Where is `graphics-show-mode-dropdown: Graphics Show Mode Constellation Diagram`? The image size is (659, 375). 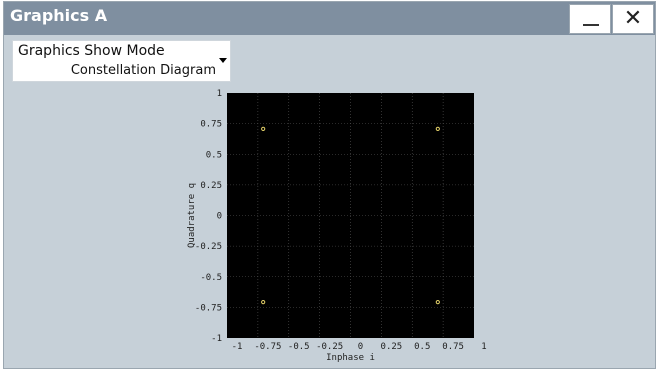 graphics-show-mode-dropdown: Graphics Show Mode Constellation Diagram is located at coordinates (121, 61).